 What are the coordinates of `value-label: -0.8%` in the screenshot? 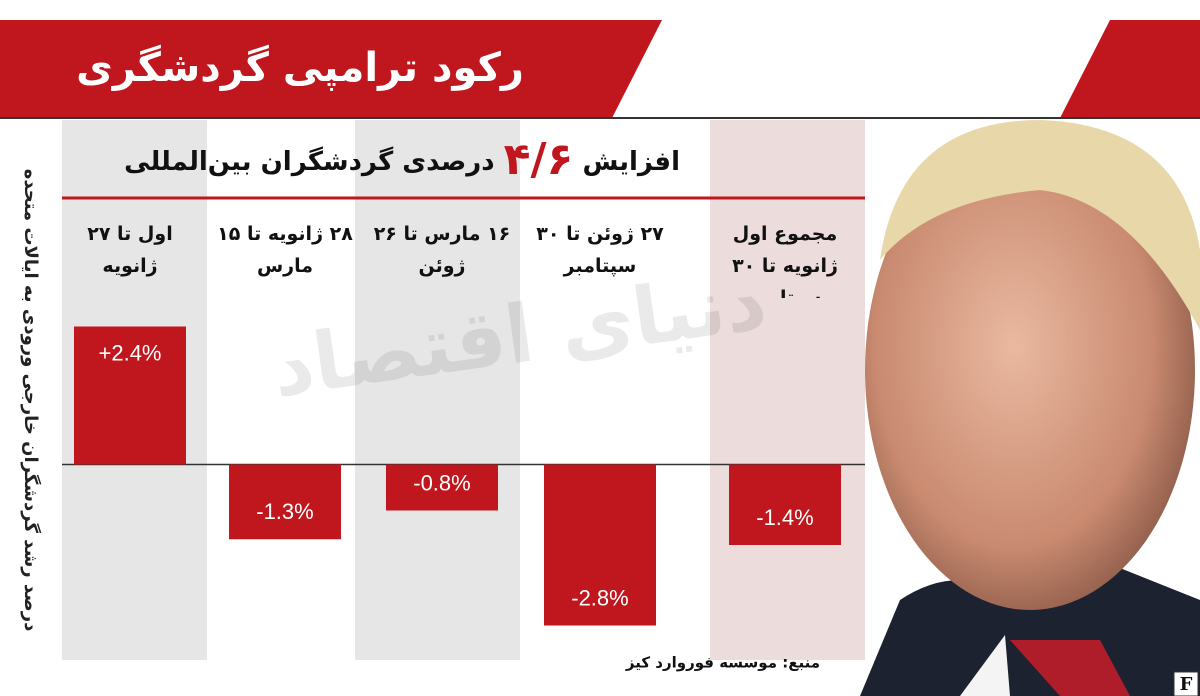 It's located at (441, 482).